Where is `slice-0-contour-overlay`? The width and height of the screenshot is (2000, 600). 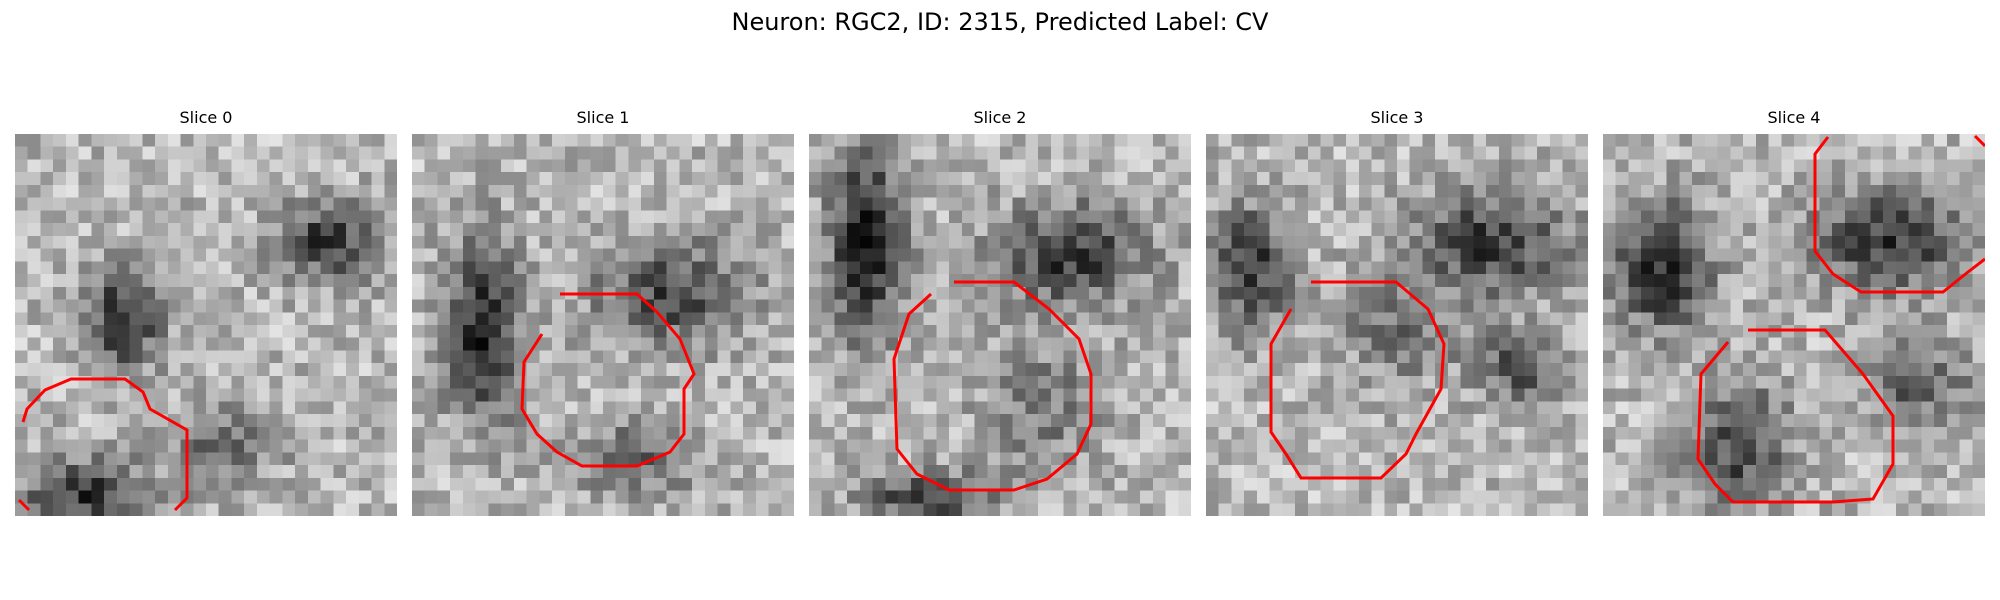 slice-0-contour-overlay is located at coordinates (103, 444).